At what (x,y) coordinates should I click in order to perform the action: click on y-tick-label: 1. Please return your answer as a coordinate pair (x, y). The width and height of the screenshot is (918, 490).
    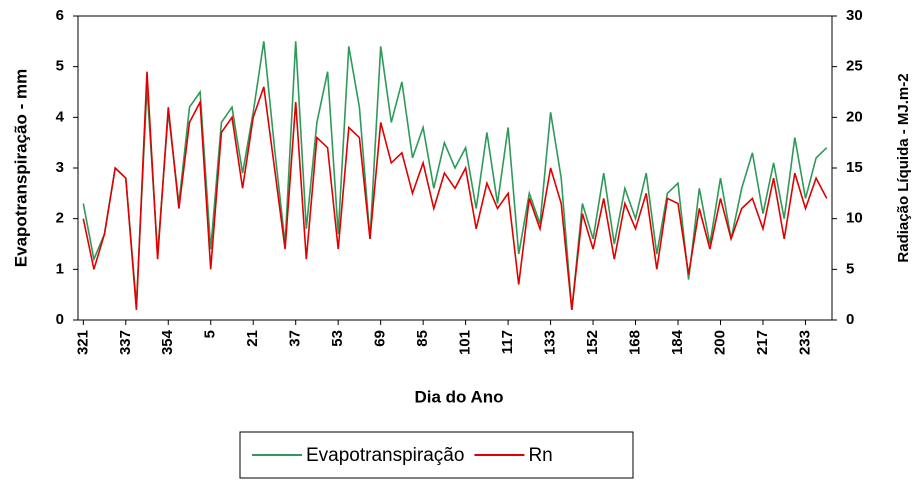
    Looking at the image, I should click on (60, 268).